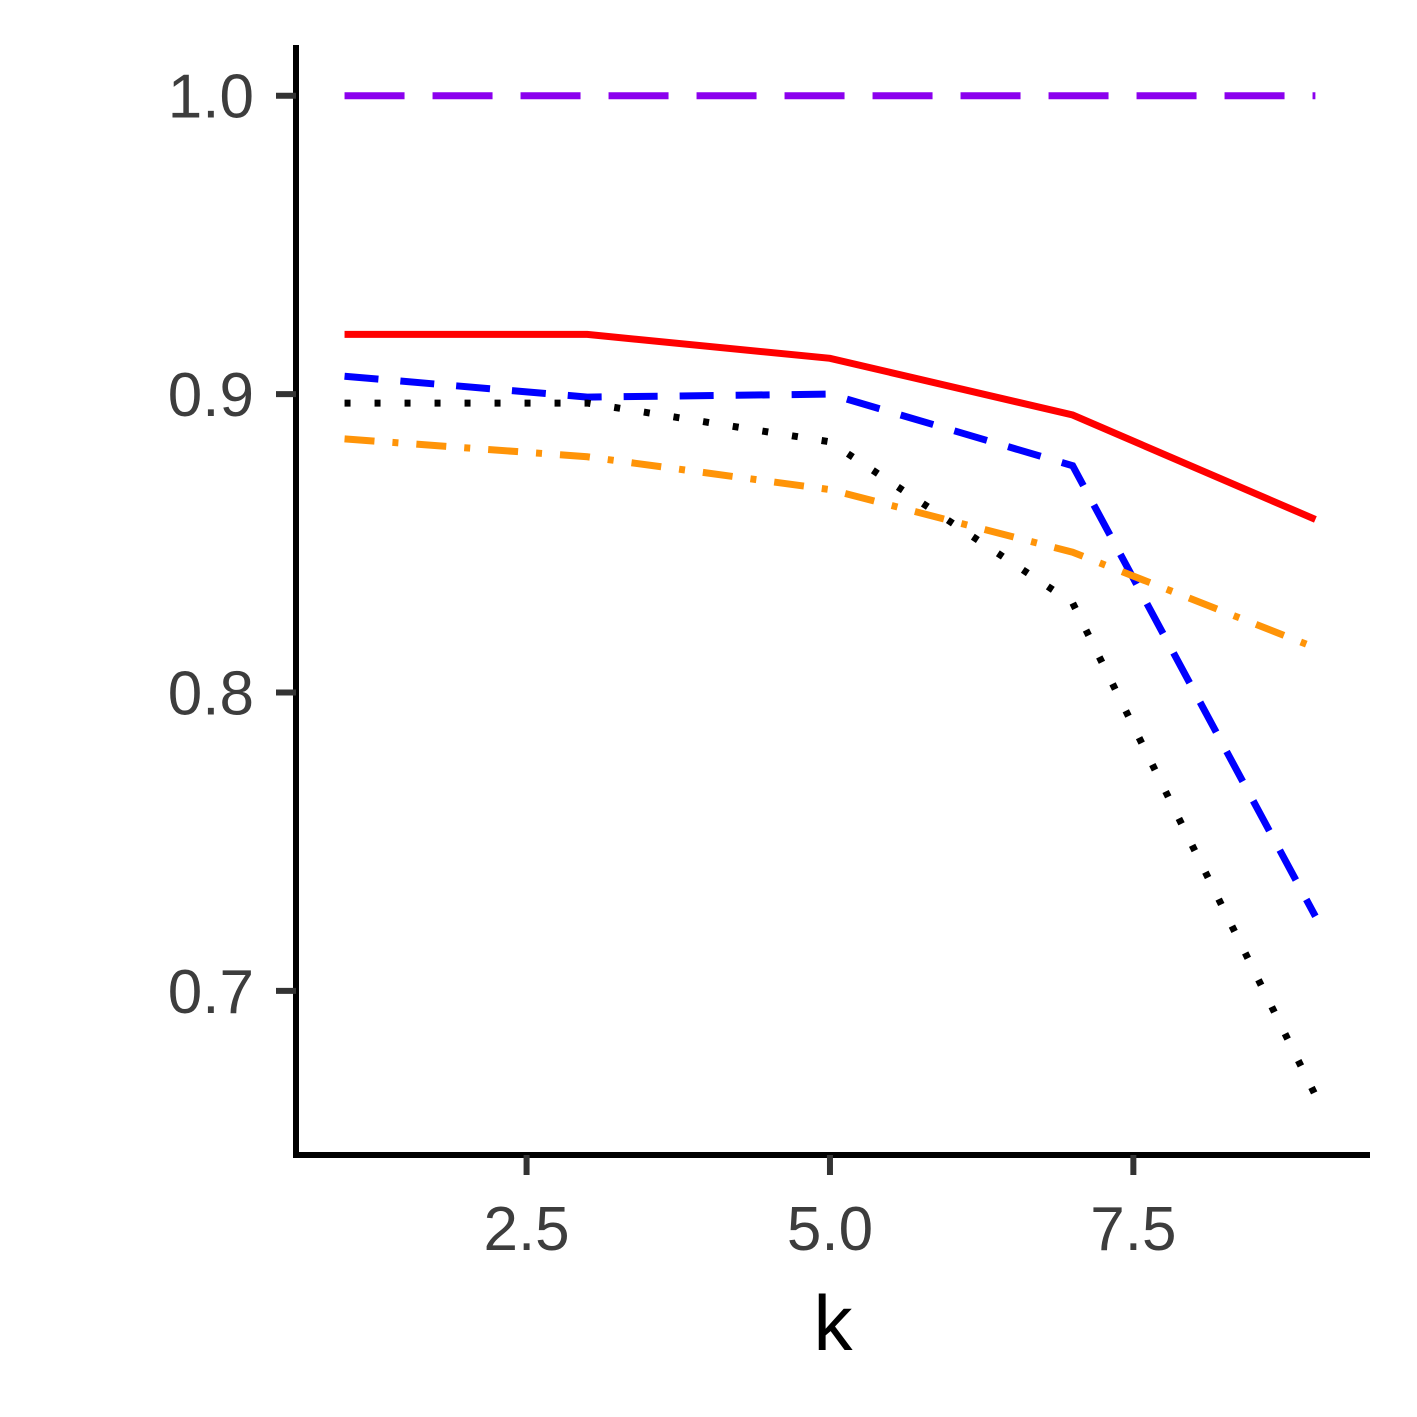  I want to click on x-tick-label: 7.5, so click(1133, 1229).